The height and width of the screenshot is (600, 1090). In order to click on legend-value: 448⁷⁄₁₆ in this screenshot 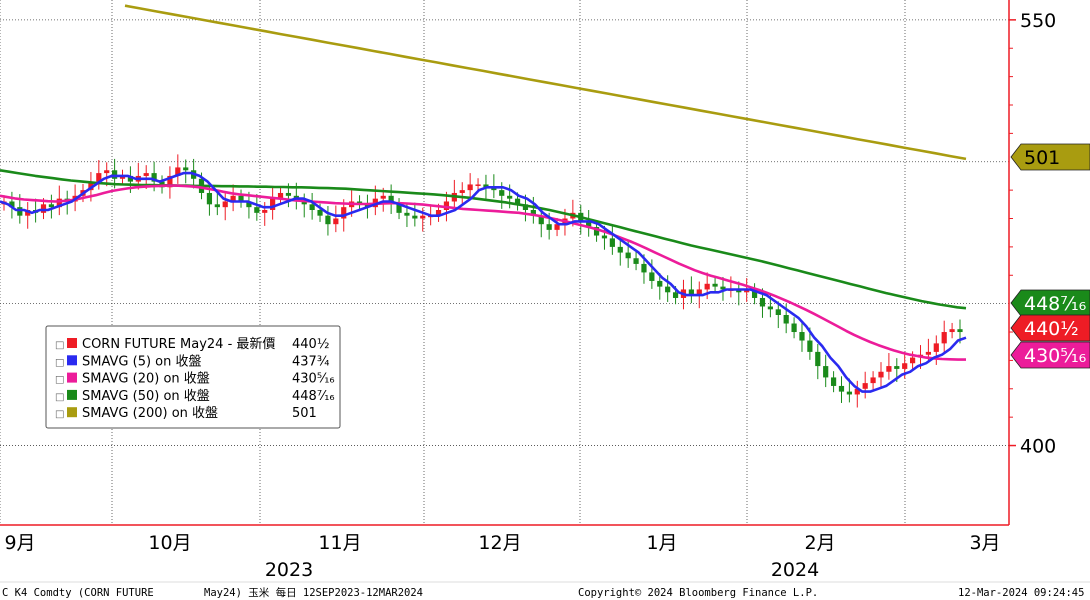, I will do `click(313, 396)`.